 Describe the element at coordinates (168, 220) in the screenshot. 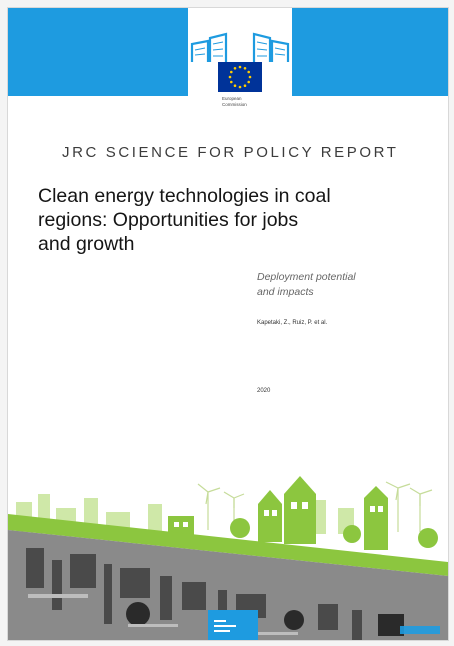

I see `title-line: regions: Opportunities for jobs` at that location.